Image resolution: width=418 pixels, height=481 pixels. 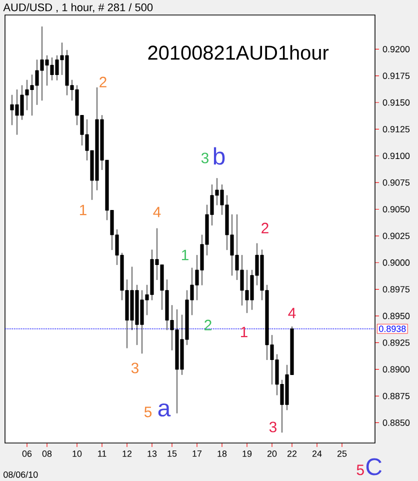 I want to click on x-tick-label: 17, so click(x=197, y=453).